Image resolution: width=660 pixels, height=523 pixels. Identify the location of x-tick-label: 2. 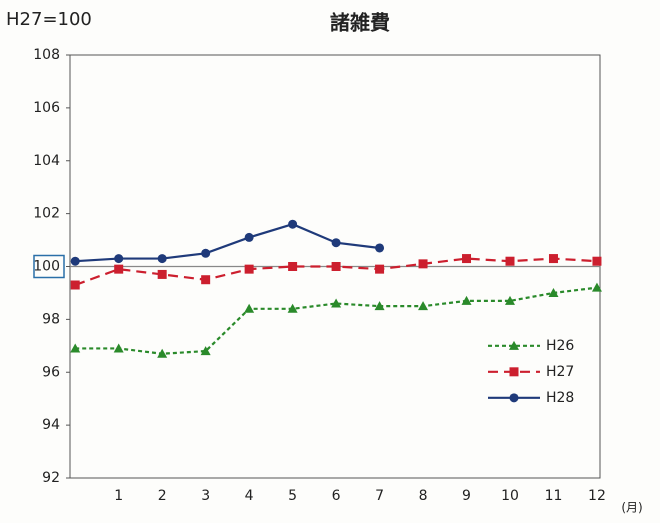
(162, 496).